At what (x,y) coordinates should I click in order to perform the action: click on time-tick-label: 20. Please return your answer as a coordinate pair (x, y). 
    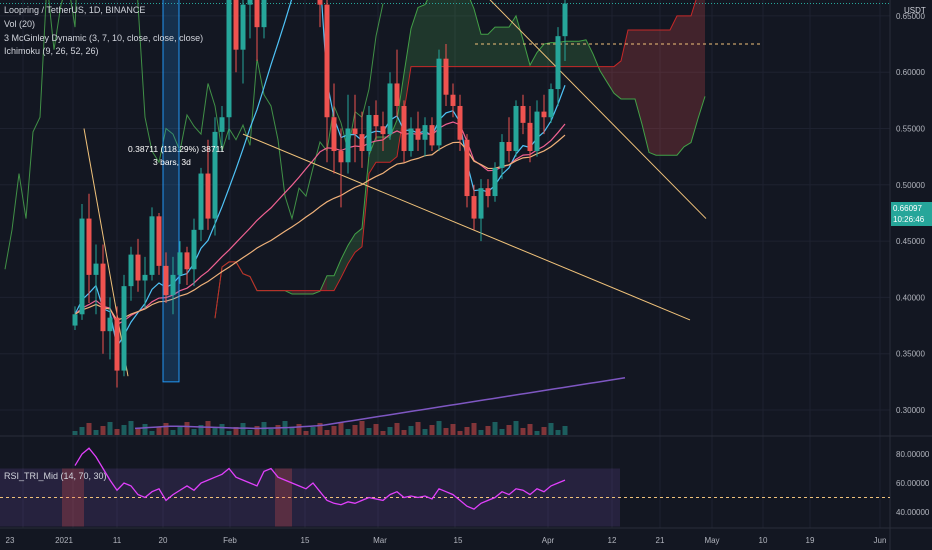
    Looking at the image, I should click on (163, 540).